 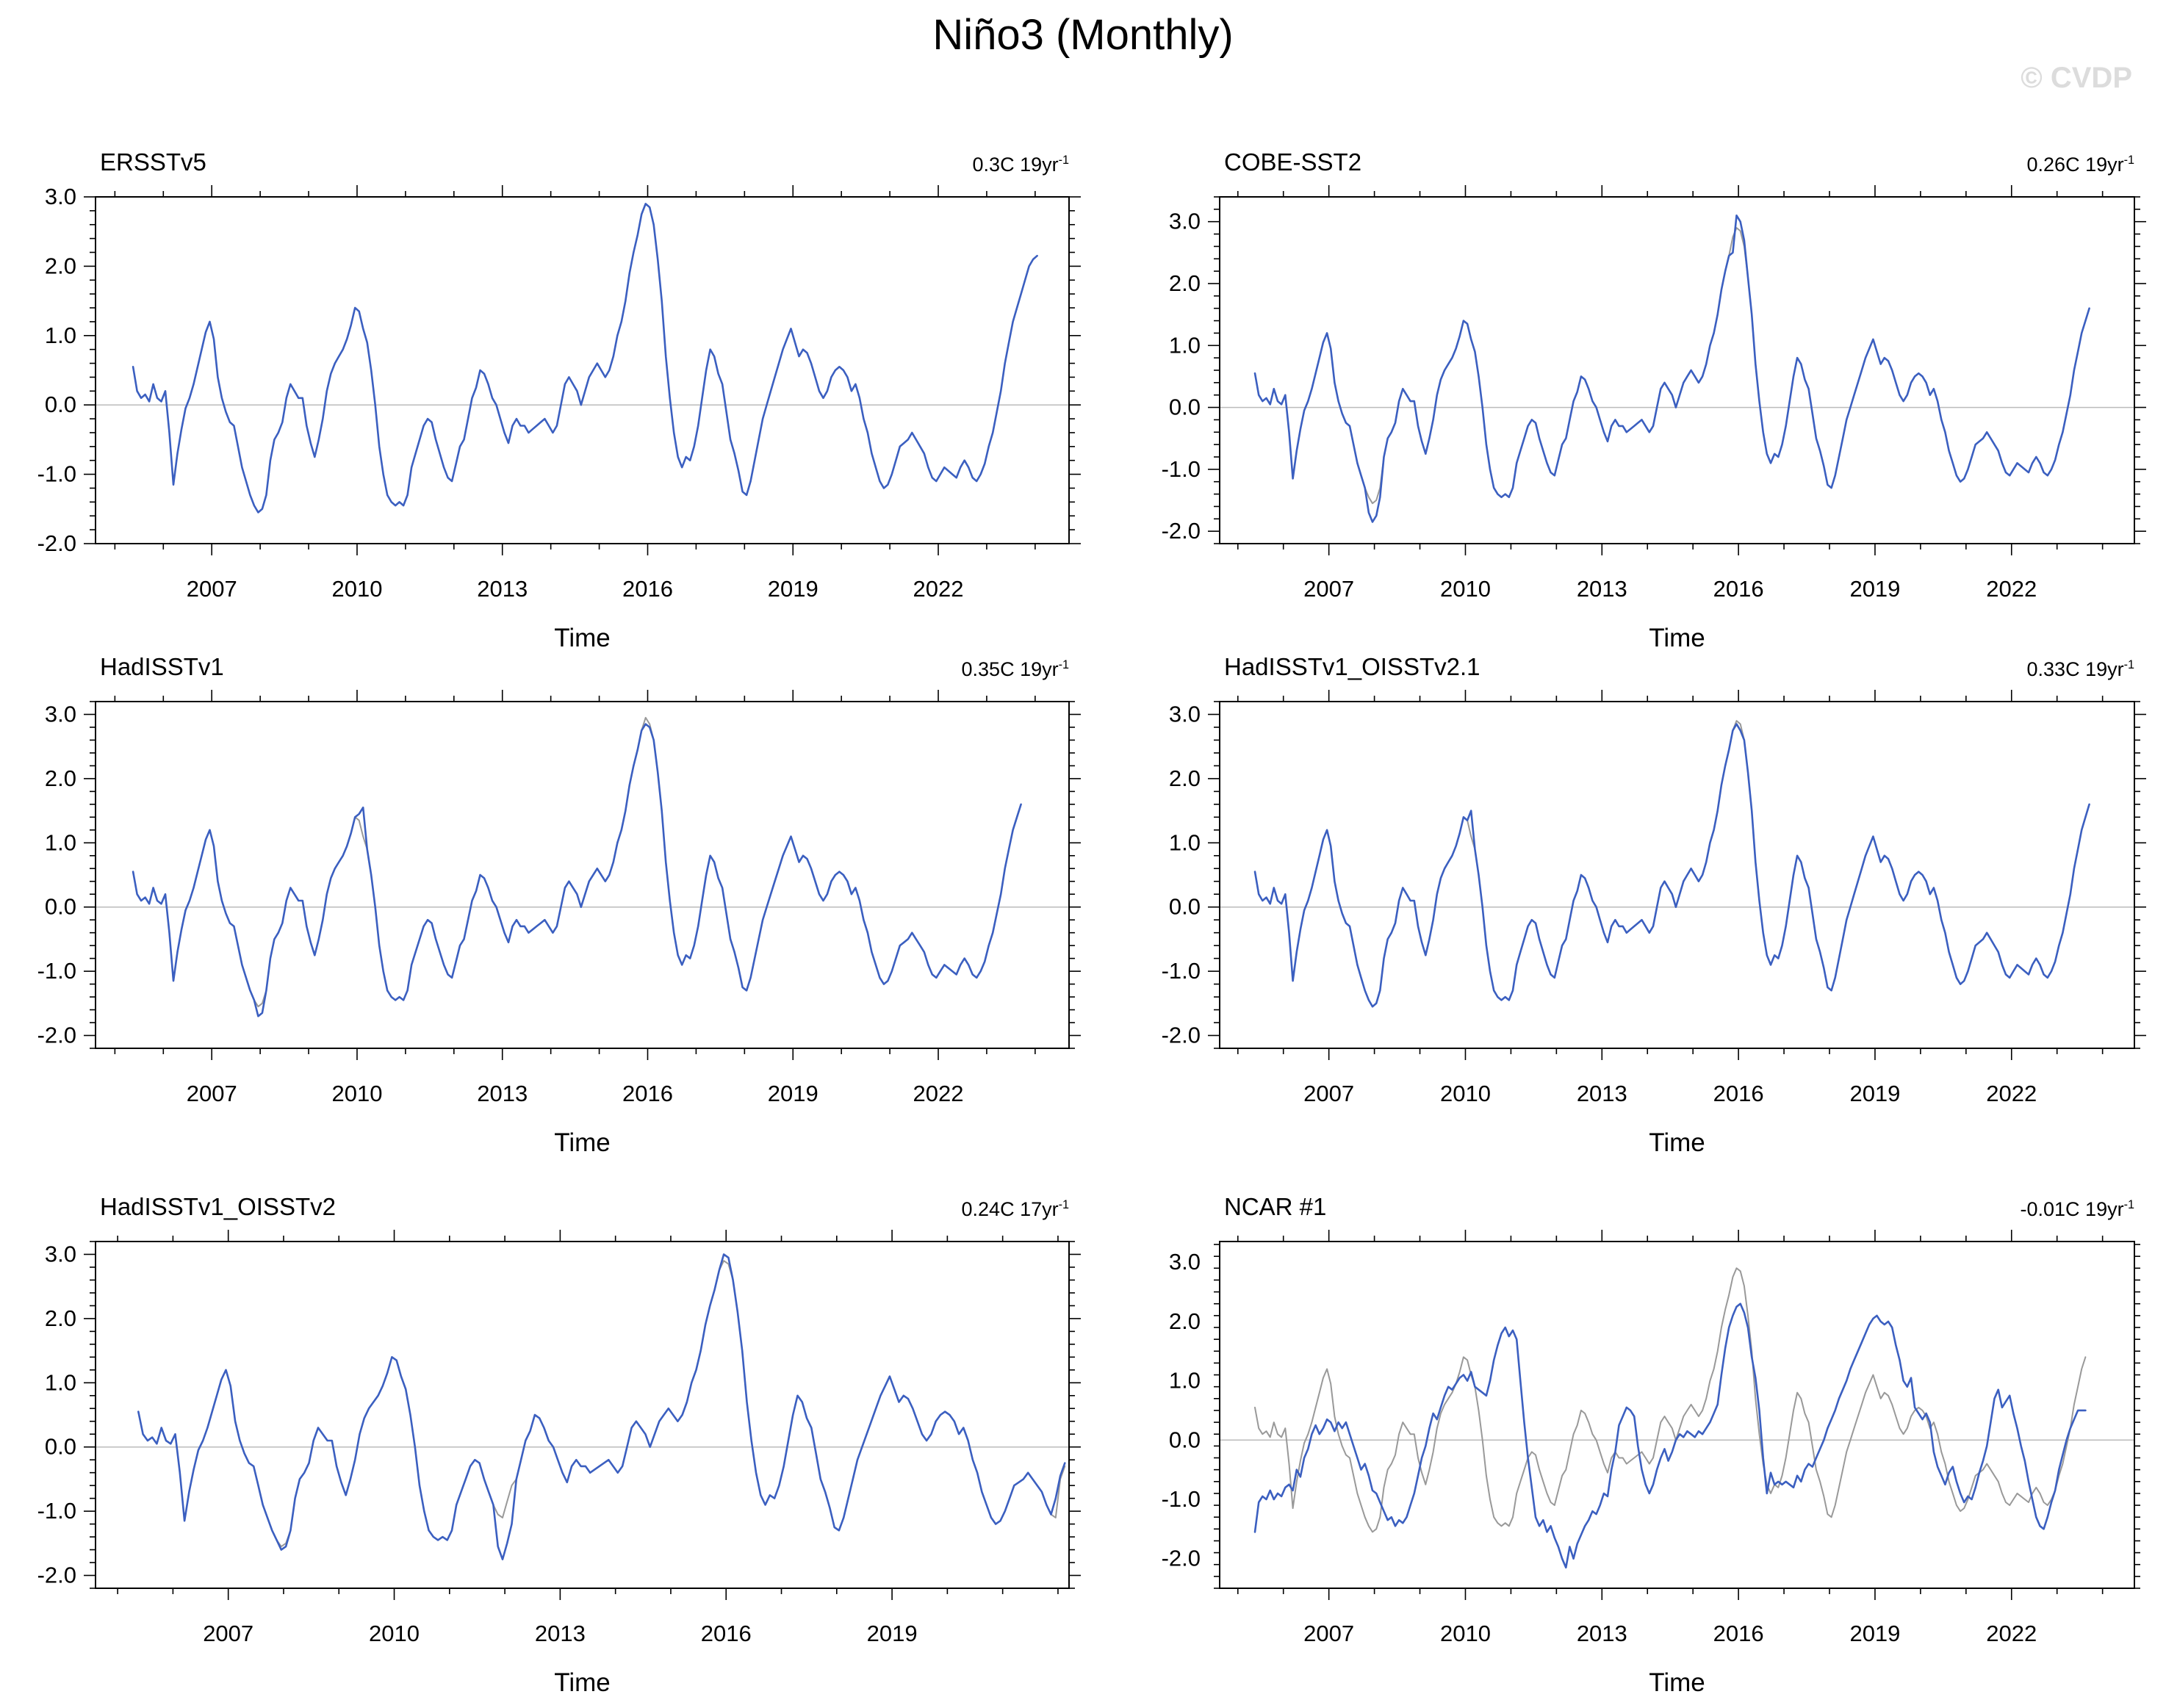 What do you see at coordinates (1293, 162) in the screenshot?
I see `panel-title: COBE-SST2` at bounding box center [1293, 162].